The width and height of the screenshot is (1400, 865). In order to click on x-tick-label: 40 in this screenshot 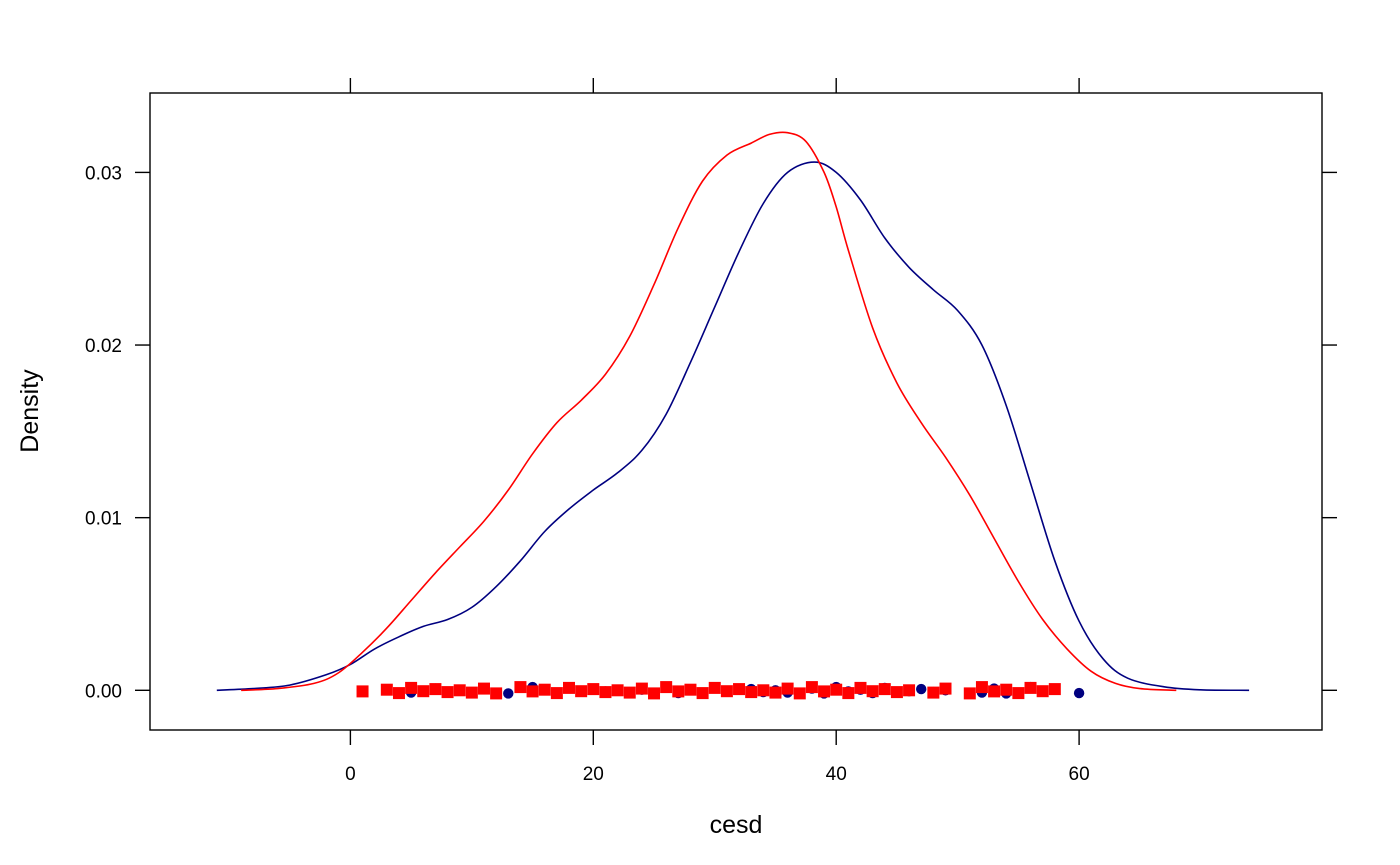, I will do `click(836, 774)`.